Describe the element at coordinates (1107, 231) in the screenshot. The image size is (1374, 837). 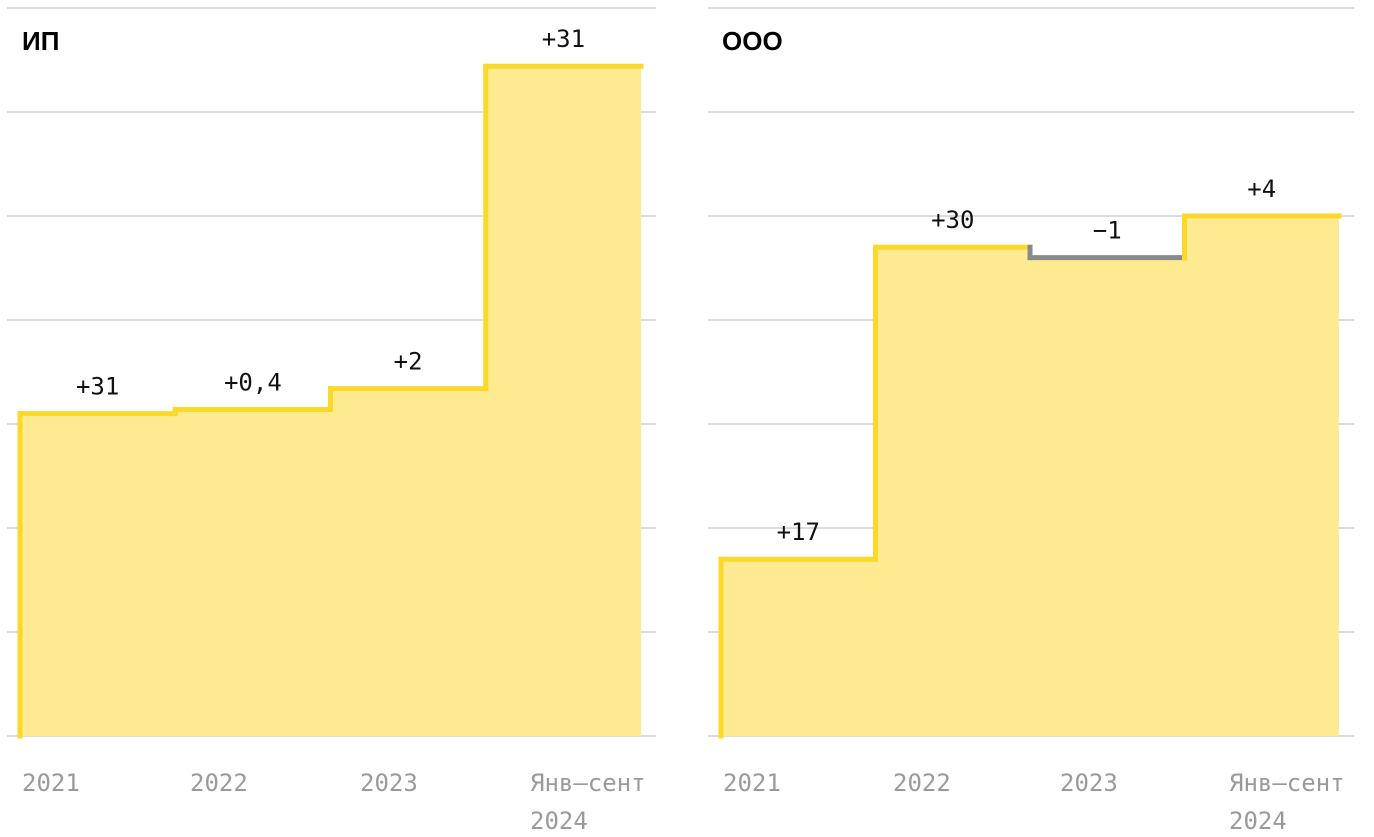
I see `delta-label: −1` at that location.